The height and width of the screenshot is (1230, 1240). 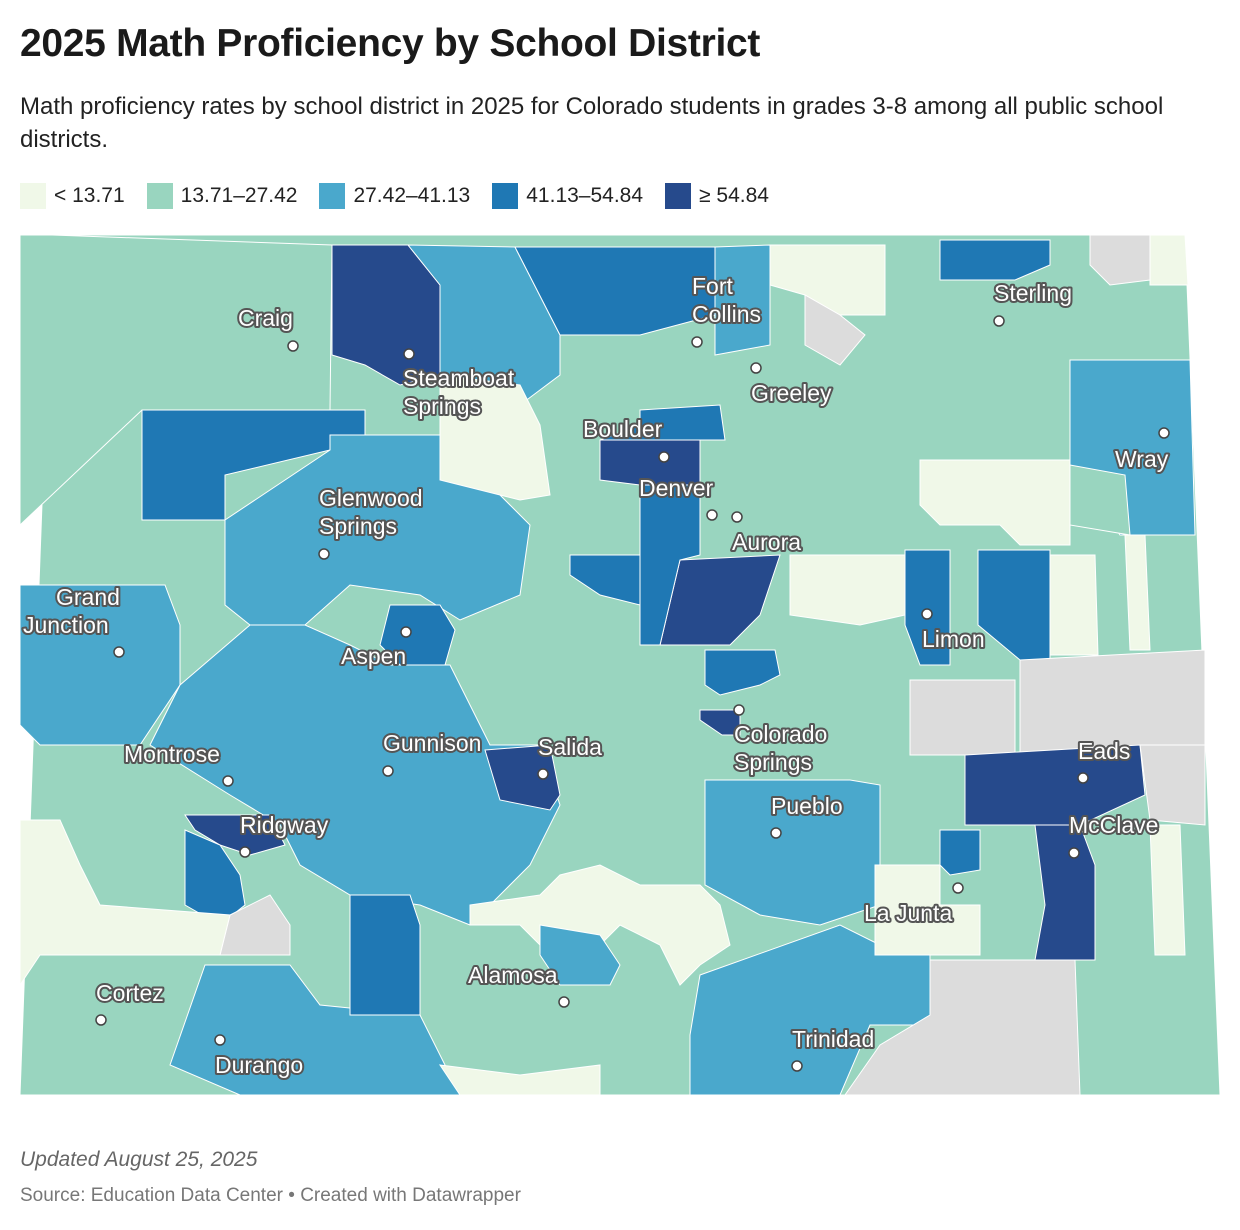 What do you see at coordinates (101, 1020) in the screenshot?
I see `city-dot-cortez` at bounding box center [101, 1020].